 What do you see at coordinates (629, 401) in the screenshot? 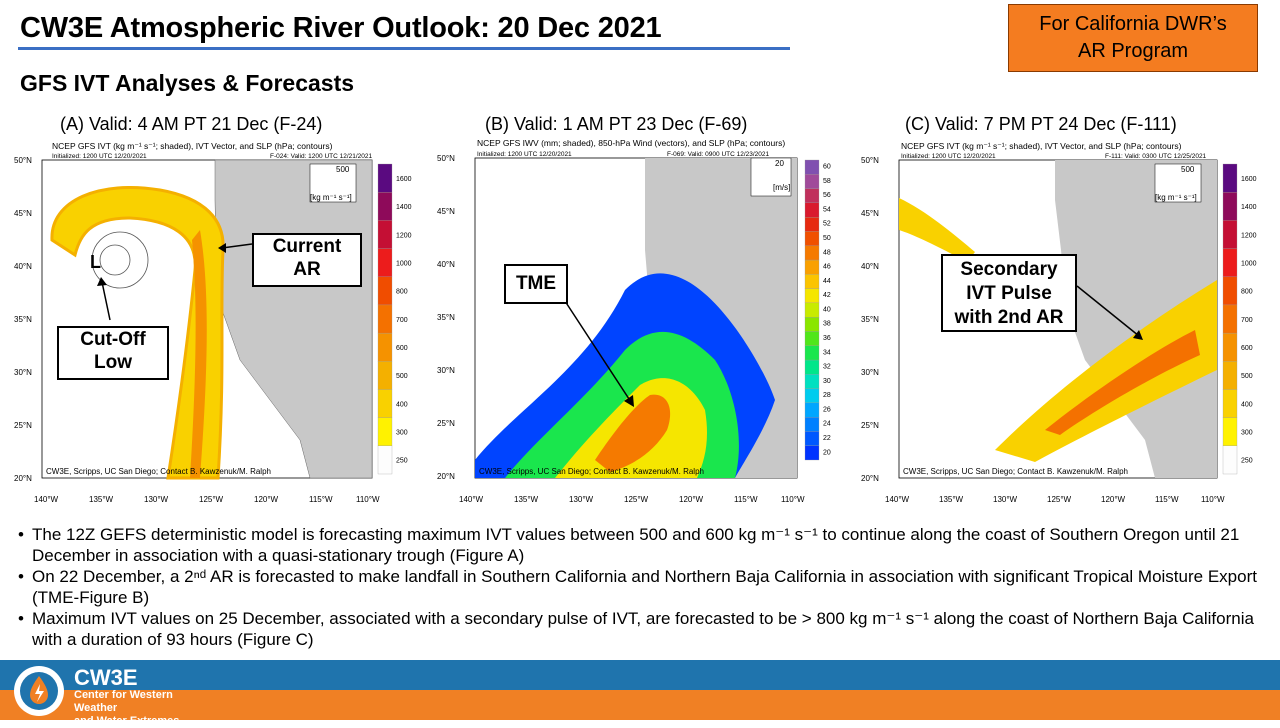
I see `panel-b-tme-arrowhead` at bounding box center [629, 401].